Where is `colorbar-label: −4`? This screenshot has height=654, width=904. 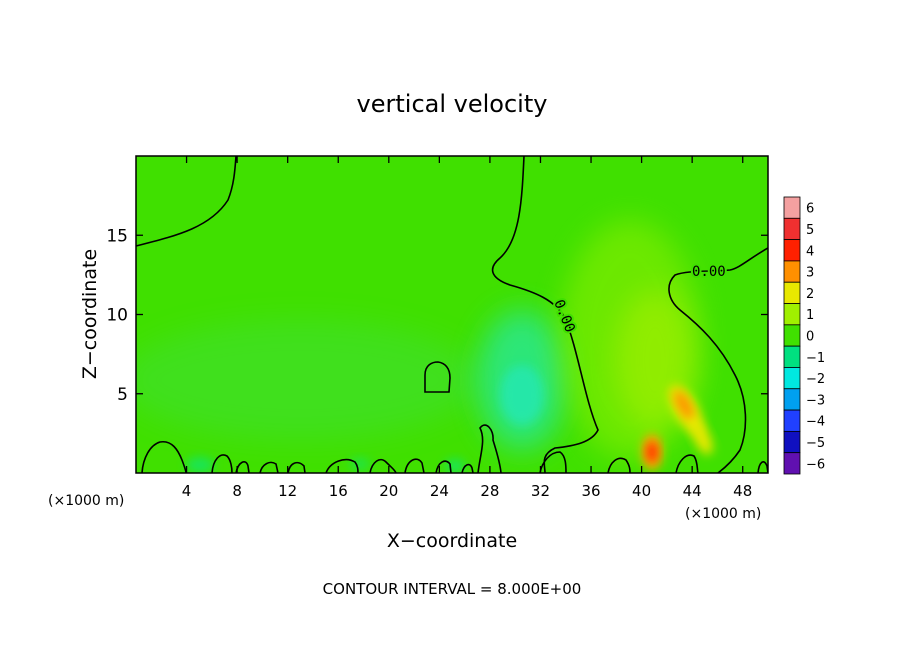 colorbar-label: −4 is located at coordinates (815, 422).